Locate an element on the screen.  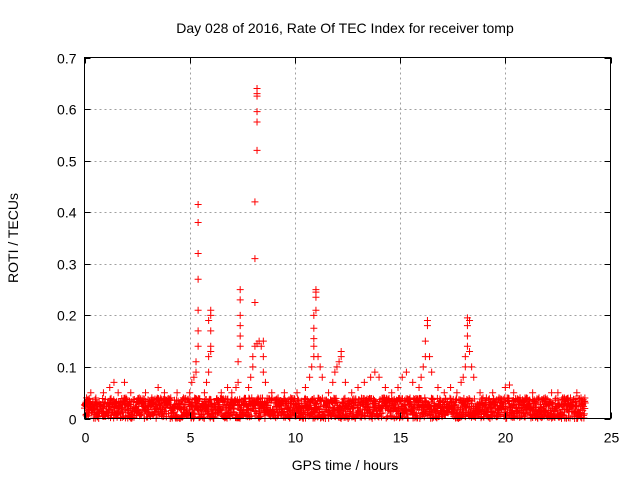
x-tick-label: 0 is located at coordinates (86, 438).